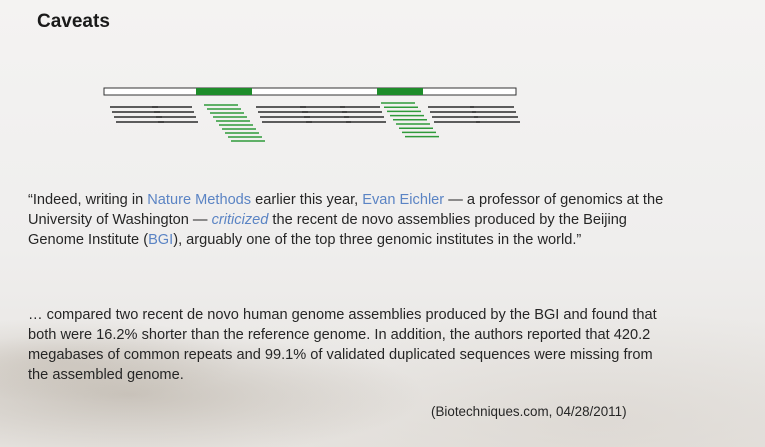 Image resolution: width=765 pixels, height=447 pixels. Describe the element at coordinates (161, 240) in the screenshot. I see `bgi-link: BGI` at that location.